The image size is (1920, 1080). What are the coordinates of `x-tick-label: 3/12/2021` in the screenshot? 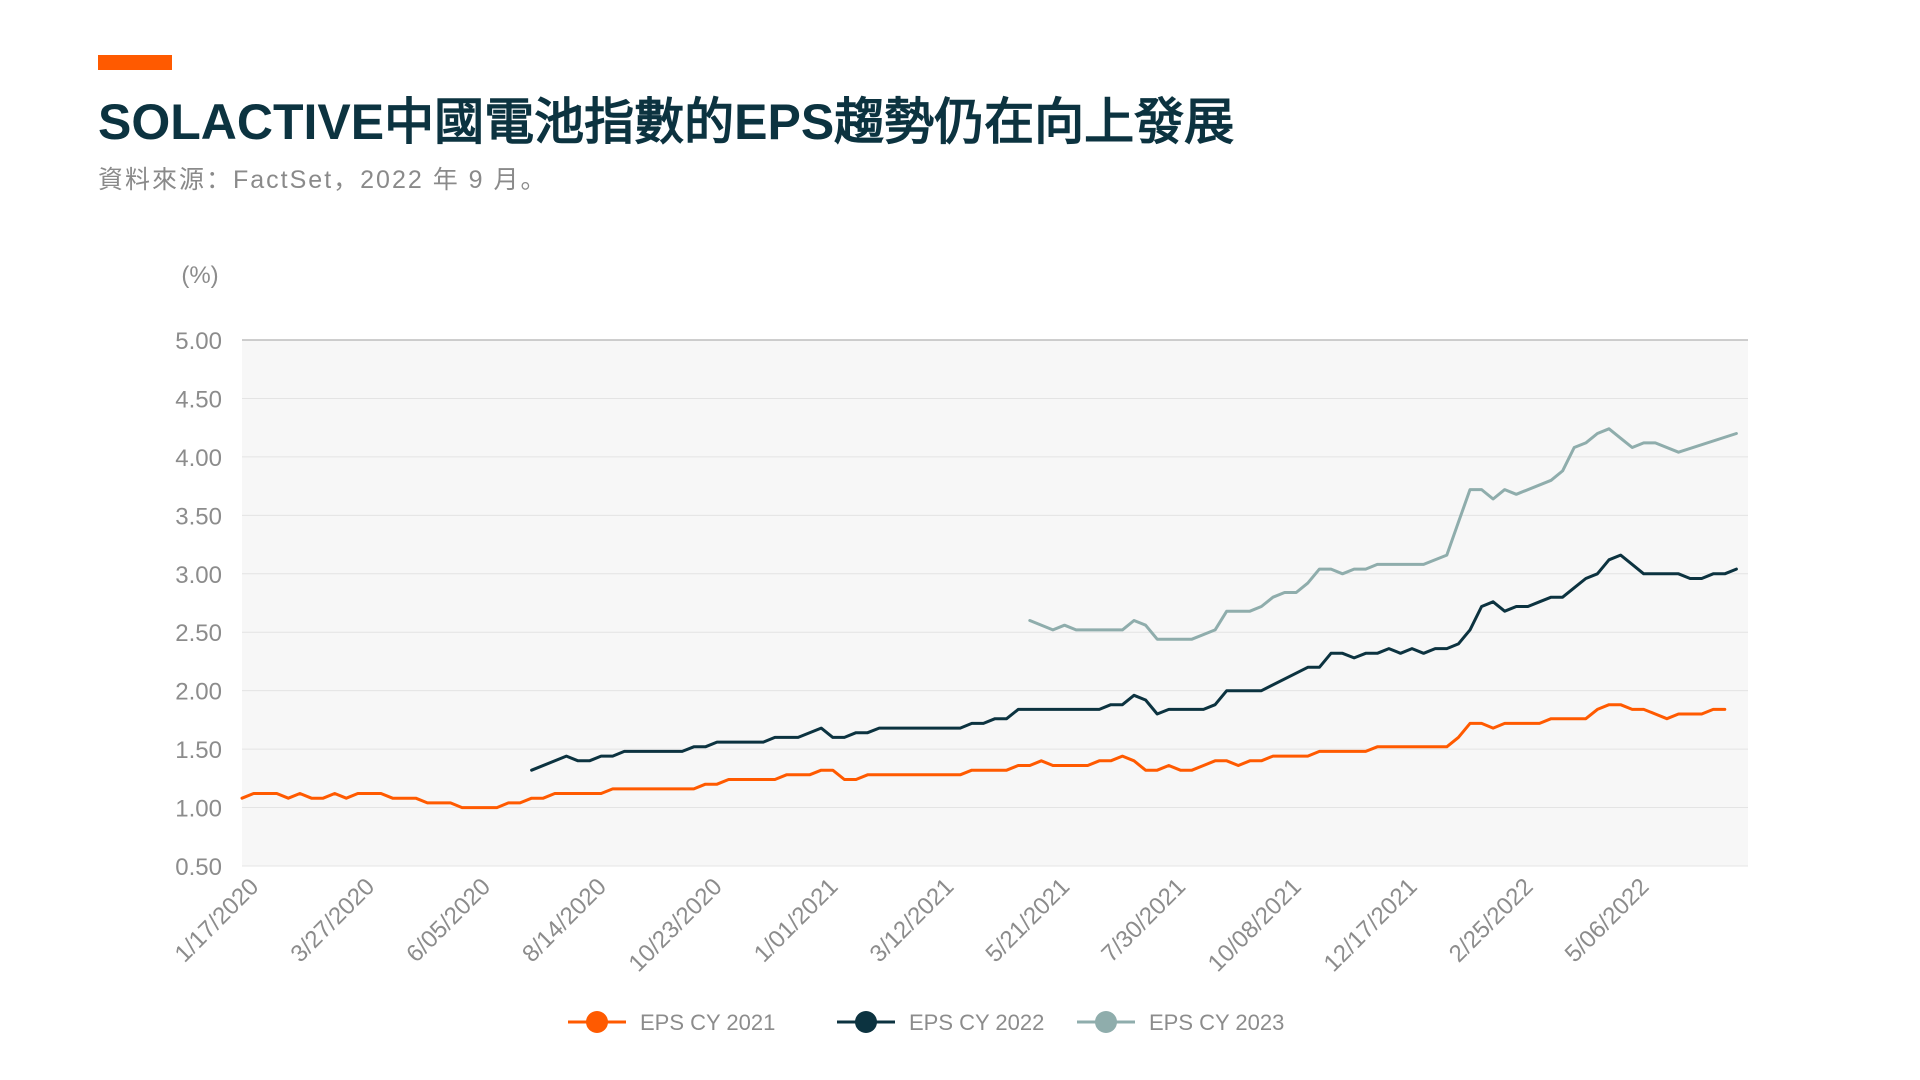 It's located at (912, 920).